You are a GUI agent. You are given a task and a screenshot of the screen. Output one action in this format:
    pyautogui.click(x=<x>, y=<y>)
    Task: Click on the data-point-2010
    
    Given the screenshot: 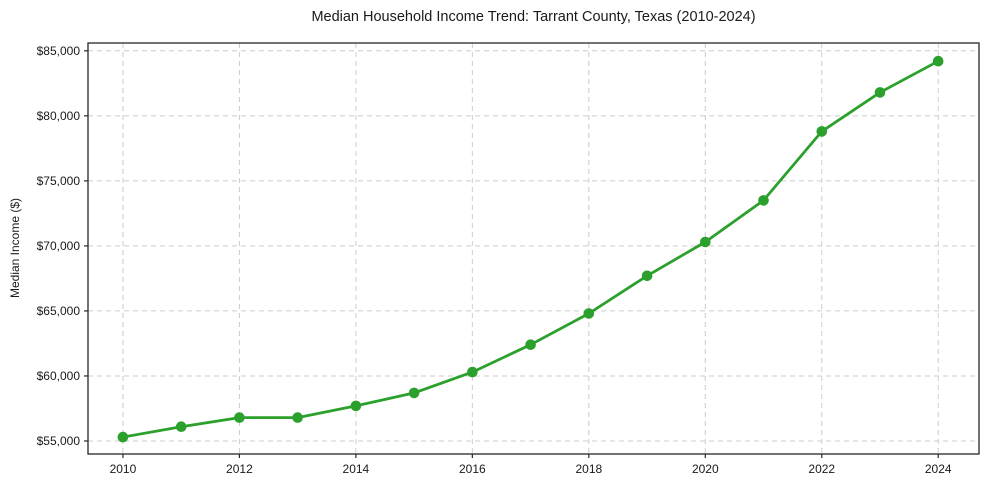 What is the action you would take?
    pyautogui.click(x=123, y=437)
    